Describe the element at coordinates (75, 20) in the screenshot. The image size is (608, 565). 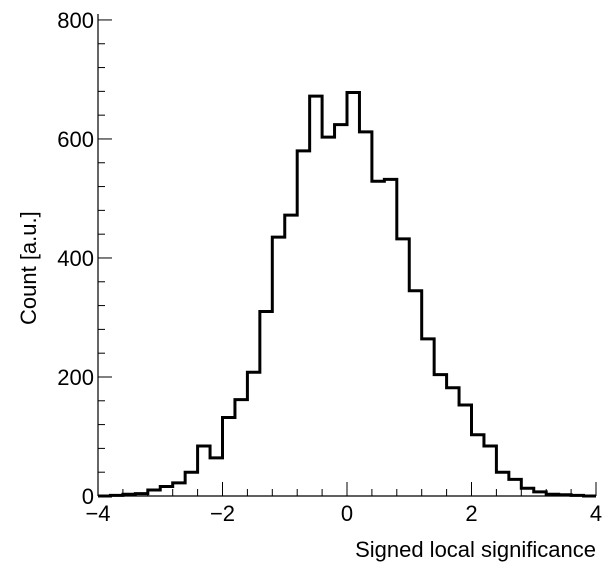
I see `y-tick-label: 800` at that location.